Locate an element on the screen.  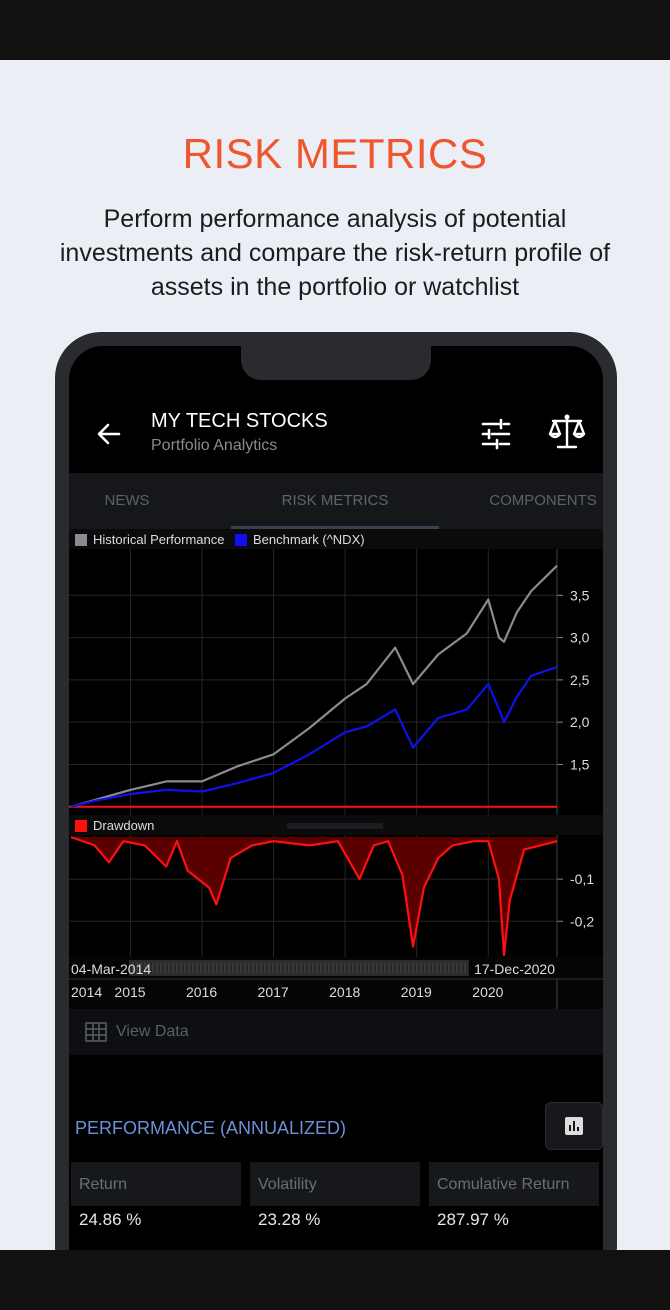
performance-section-title: PERFORMANCE (ANNUALIZED) is located at coordinates (211, 1128).